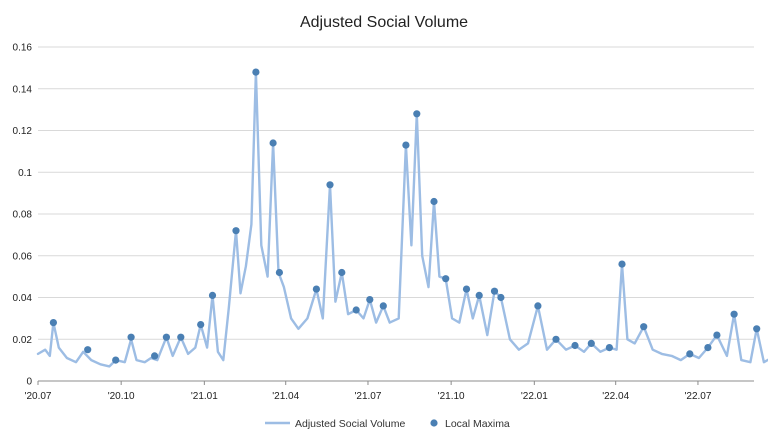 This screenshot has height=441, width=768. What do you see at coordinates (23, 256) in the screenshot?
I see `y-tick-label: 0.06` at bounding box center [23, 256].